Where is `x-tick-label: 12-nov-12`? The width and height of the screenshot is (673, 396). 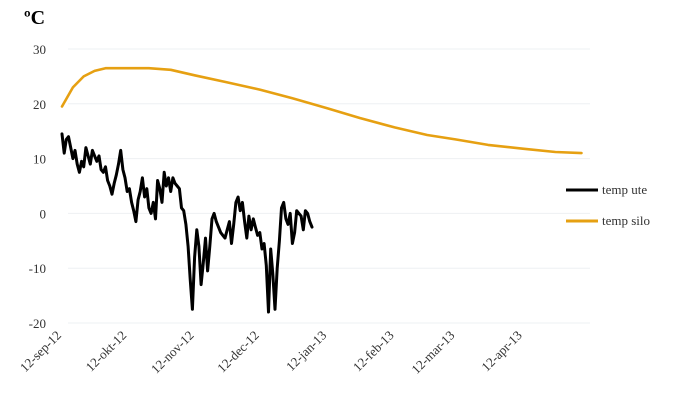 x-tick-label: 12-nov-12 is located at coordinates (172, 352).